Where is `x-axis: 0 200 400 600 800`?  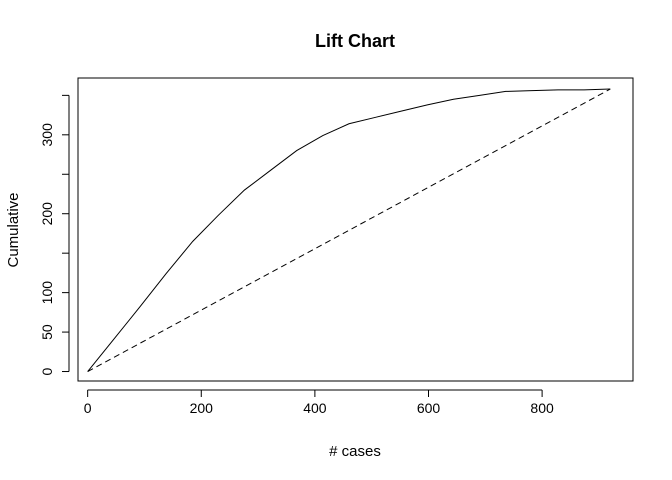
x-axis: 0 200 400 600 800 is located at coordinates (319, 402).